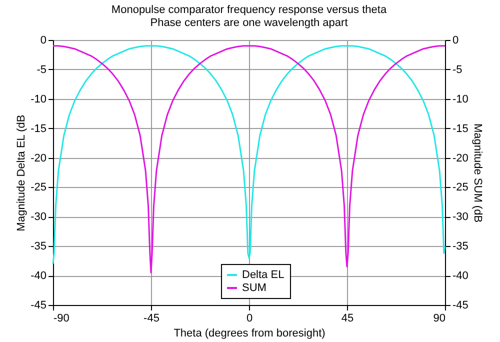 The image size is (500, 342). What do you see at coordinates (152, 318) in the screenshot?
I see `x-tick-label: -45` at bounding box center [152, 318].